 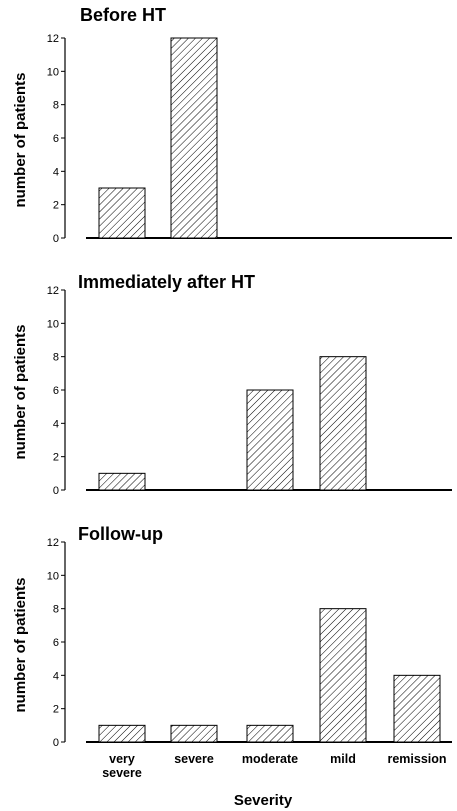 What do you see at coordinates (270, 759) in the screenshot?
I see `x-tick-label: moderate` at bounding box center [270, 759].